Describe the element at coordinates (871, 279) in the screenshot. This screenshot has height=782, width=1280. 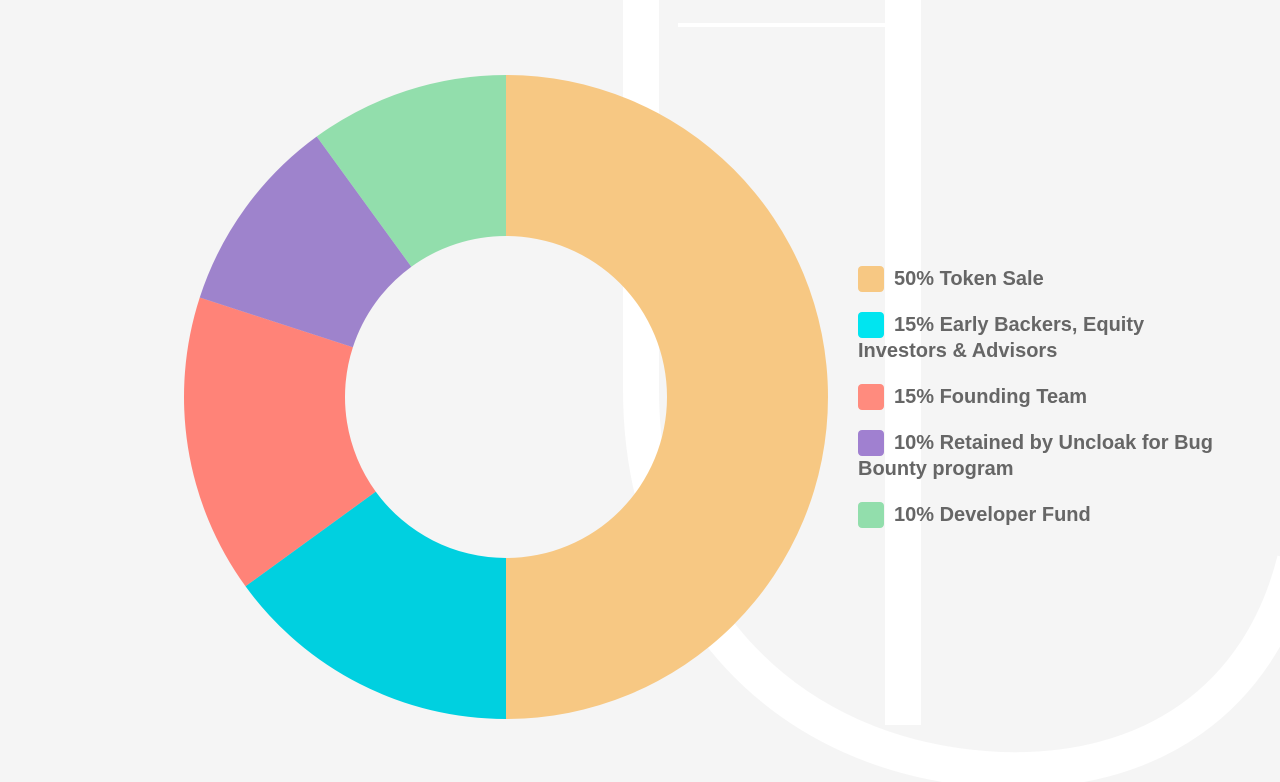
I see `legend-swatch-token-sale` at that location.